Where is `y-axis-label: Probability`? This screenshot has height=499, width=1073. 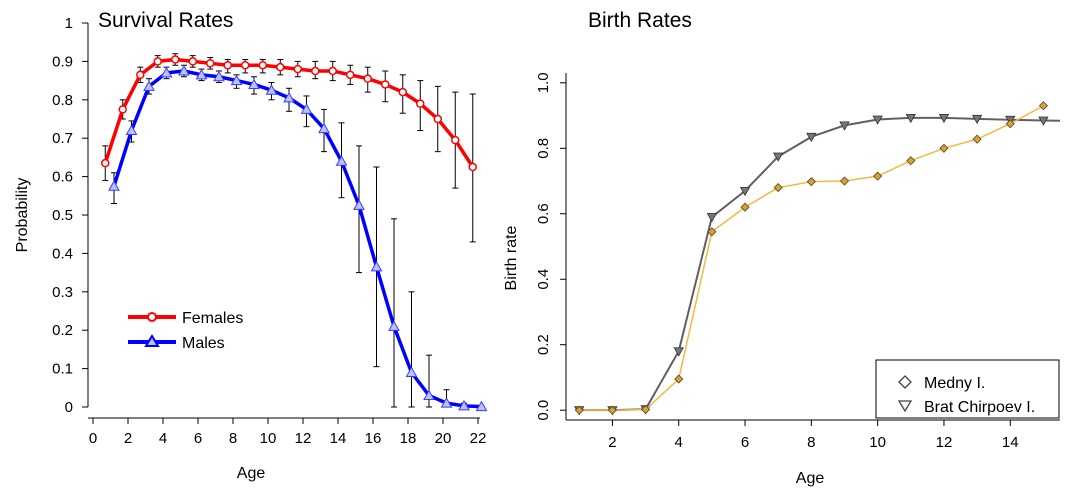
y-axis-label: Probability is located at coordinates (22, 215).